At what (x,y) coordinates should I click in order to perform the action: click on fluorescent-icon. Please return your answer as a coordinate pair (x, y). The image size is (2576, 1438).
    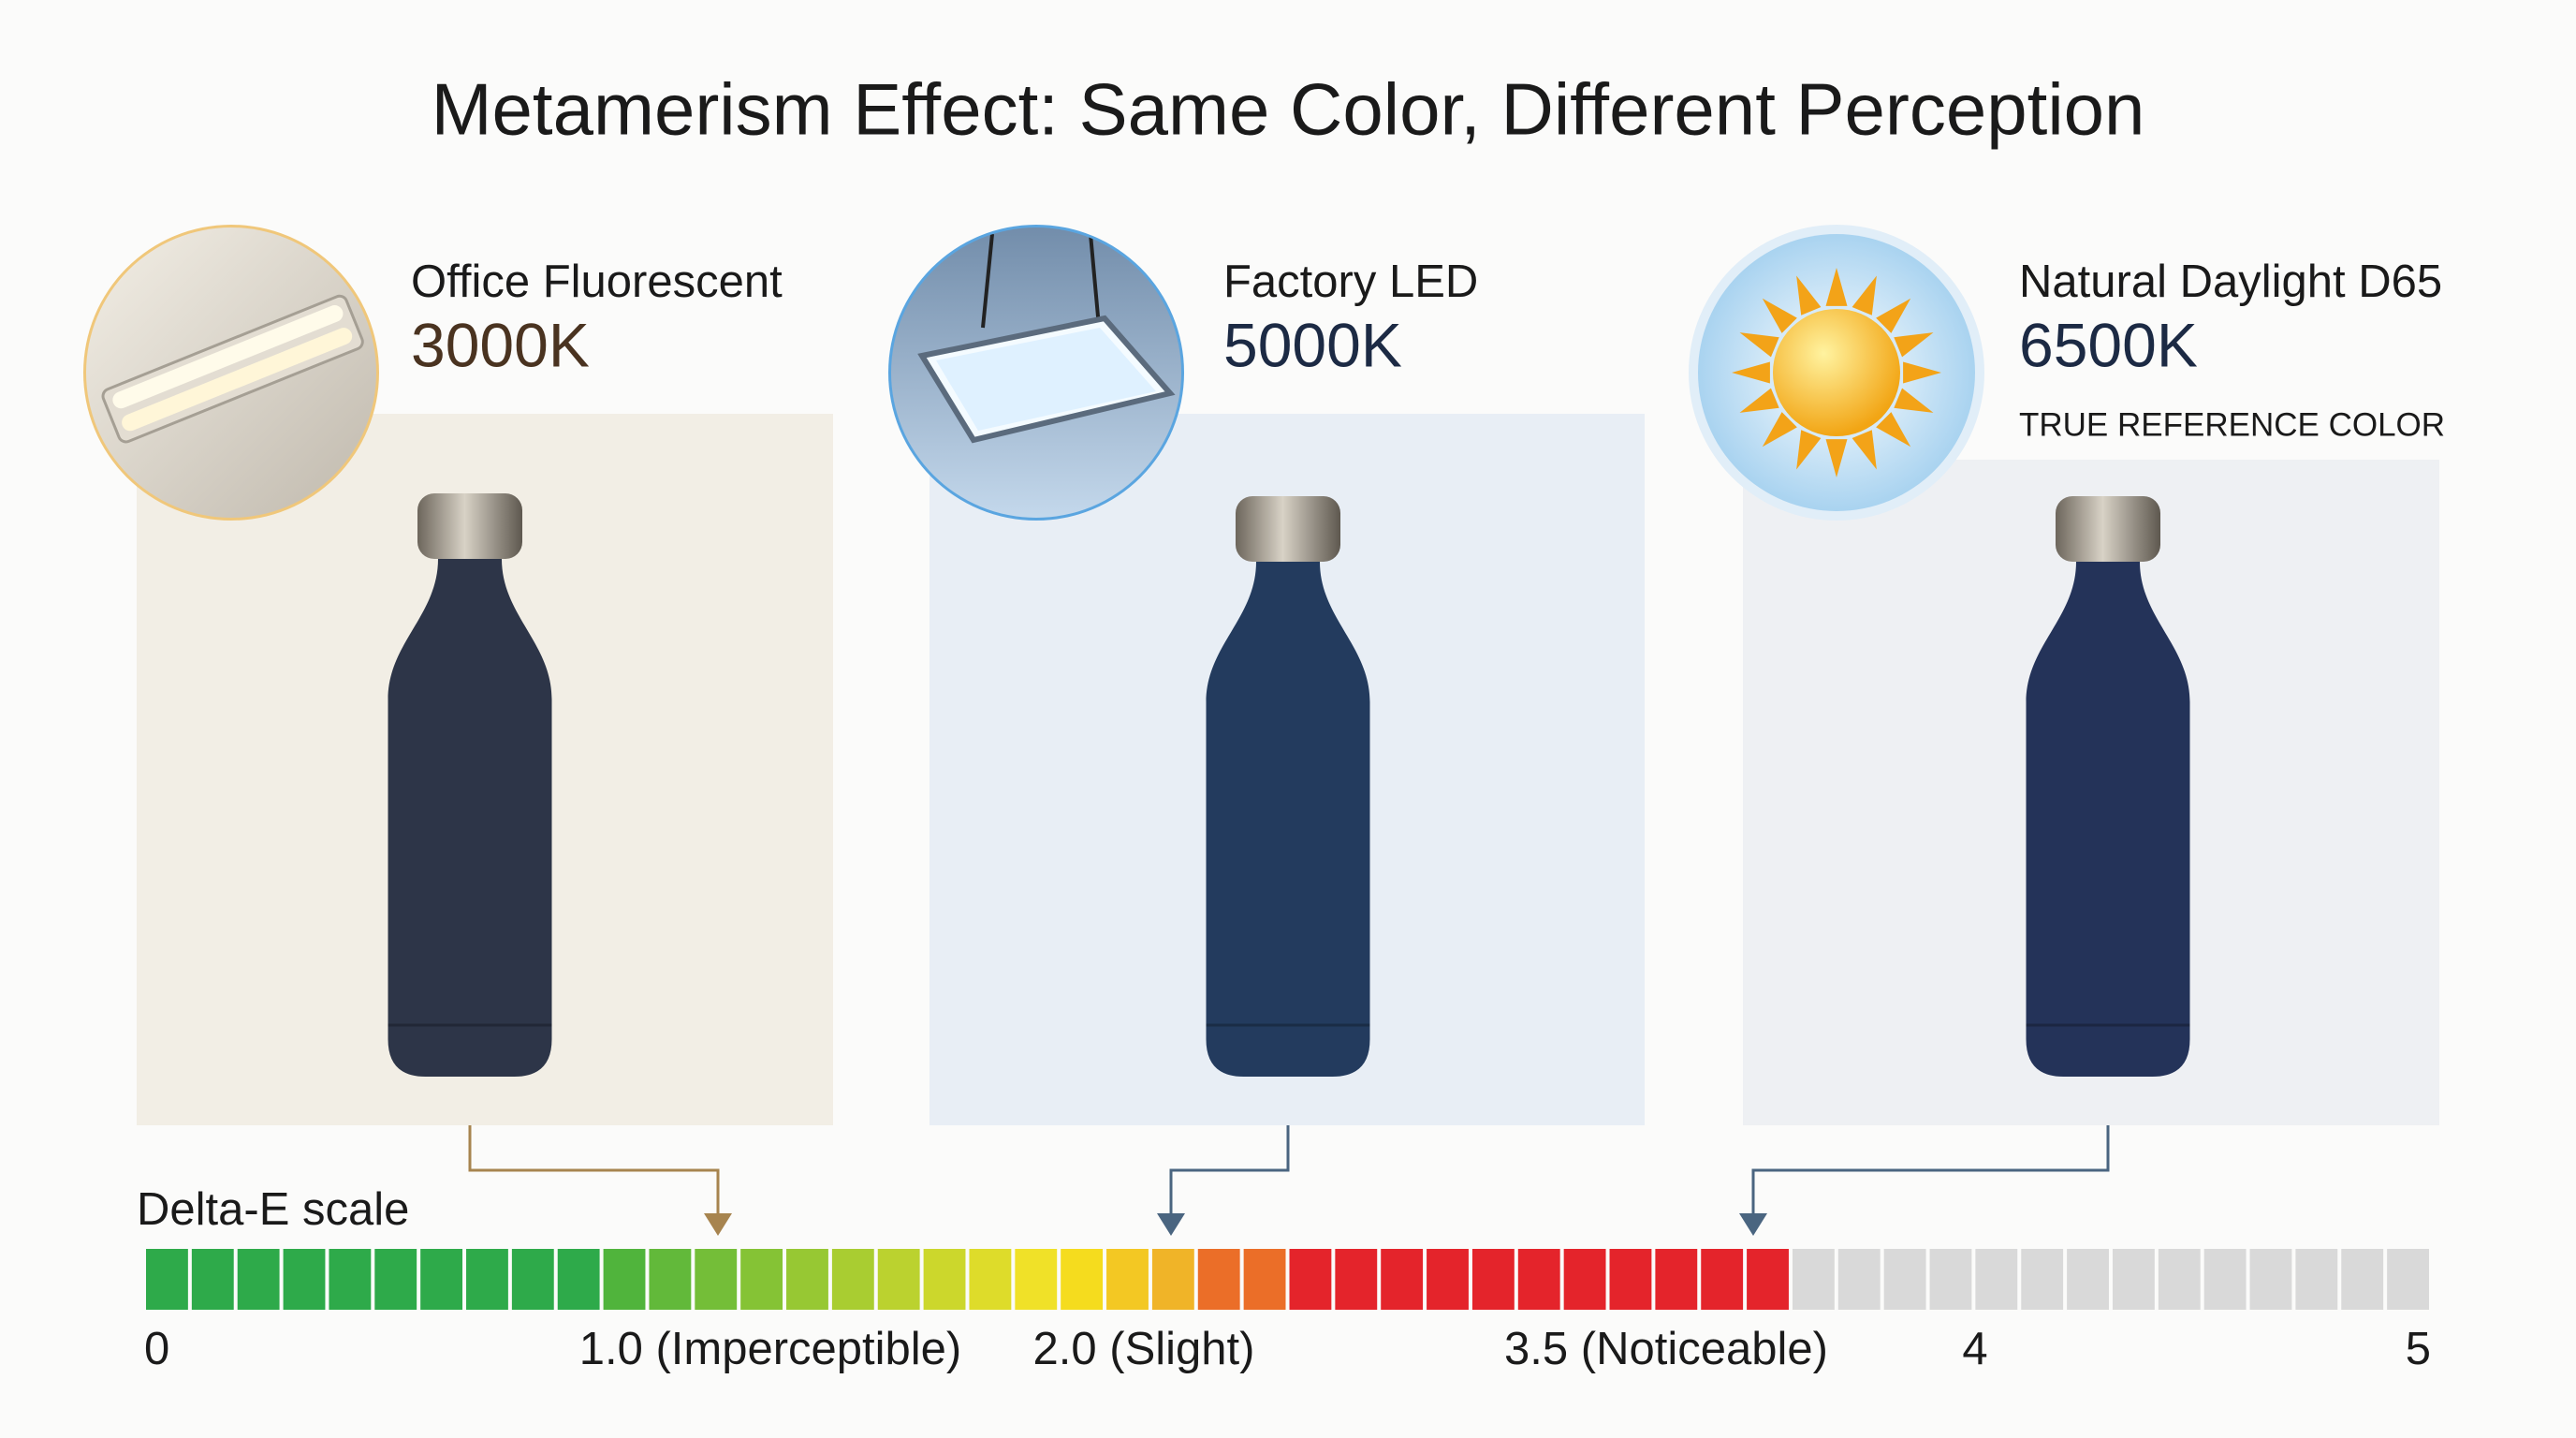
    Looking at the image, I should click on (231, 373).